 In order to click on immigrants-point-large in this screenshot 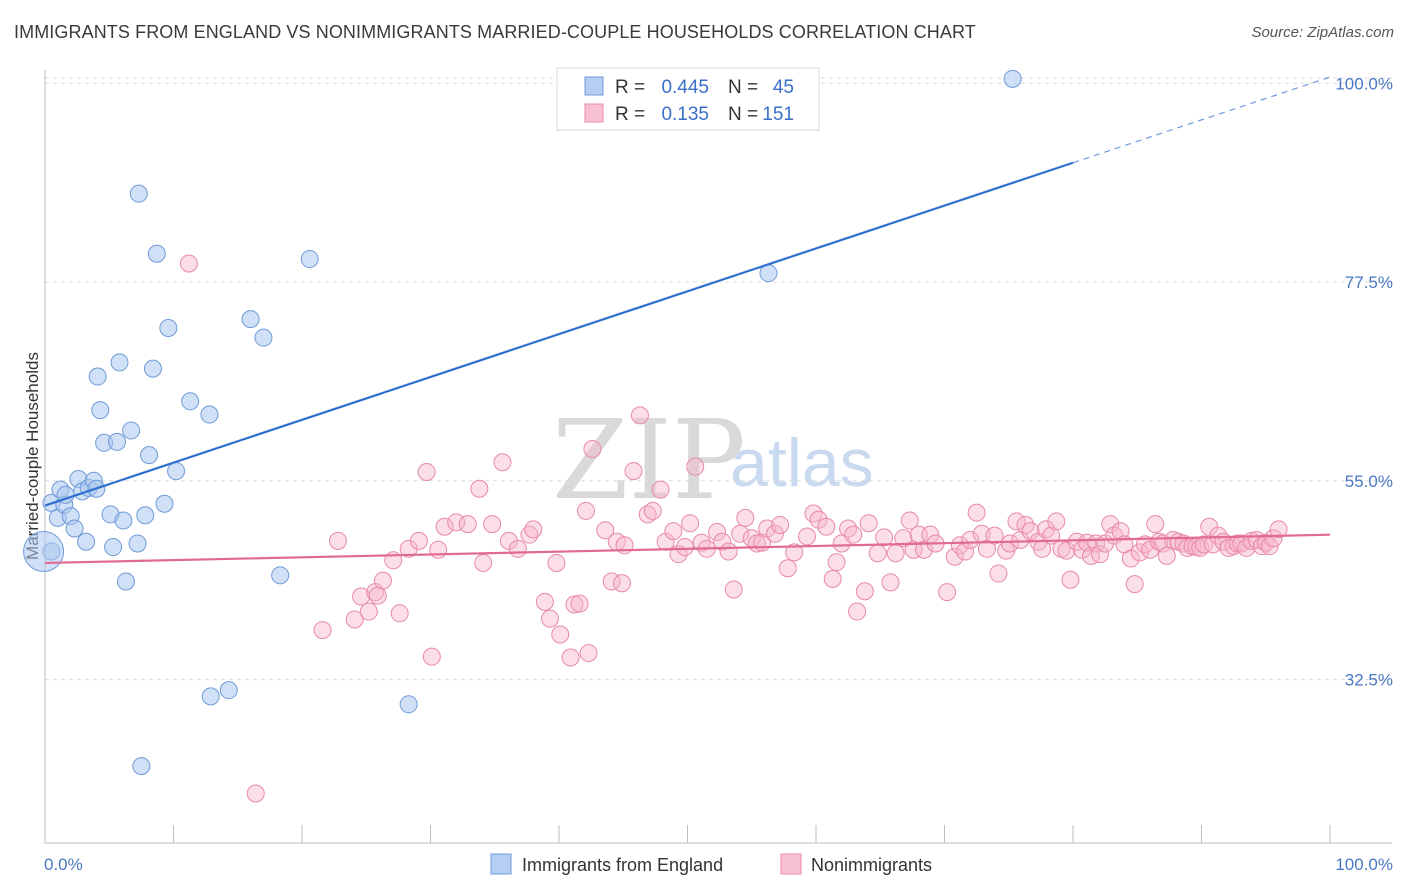, I will do `click(44, 551)`.